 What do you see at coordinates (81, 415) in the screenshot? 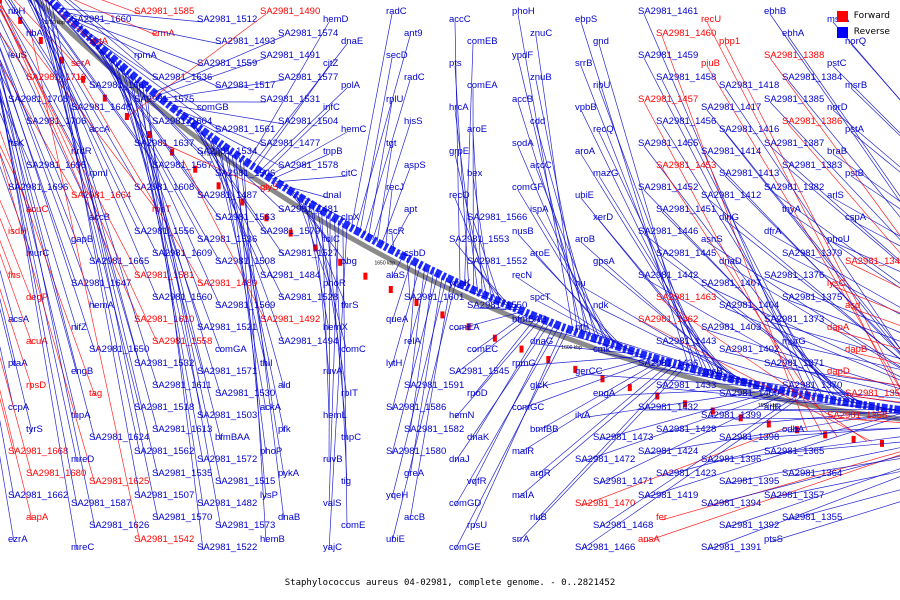
I see `gene-label: tnpA` at bounding box center [81, 415].